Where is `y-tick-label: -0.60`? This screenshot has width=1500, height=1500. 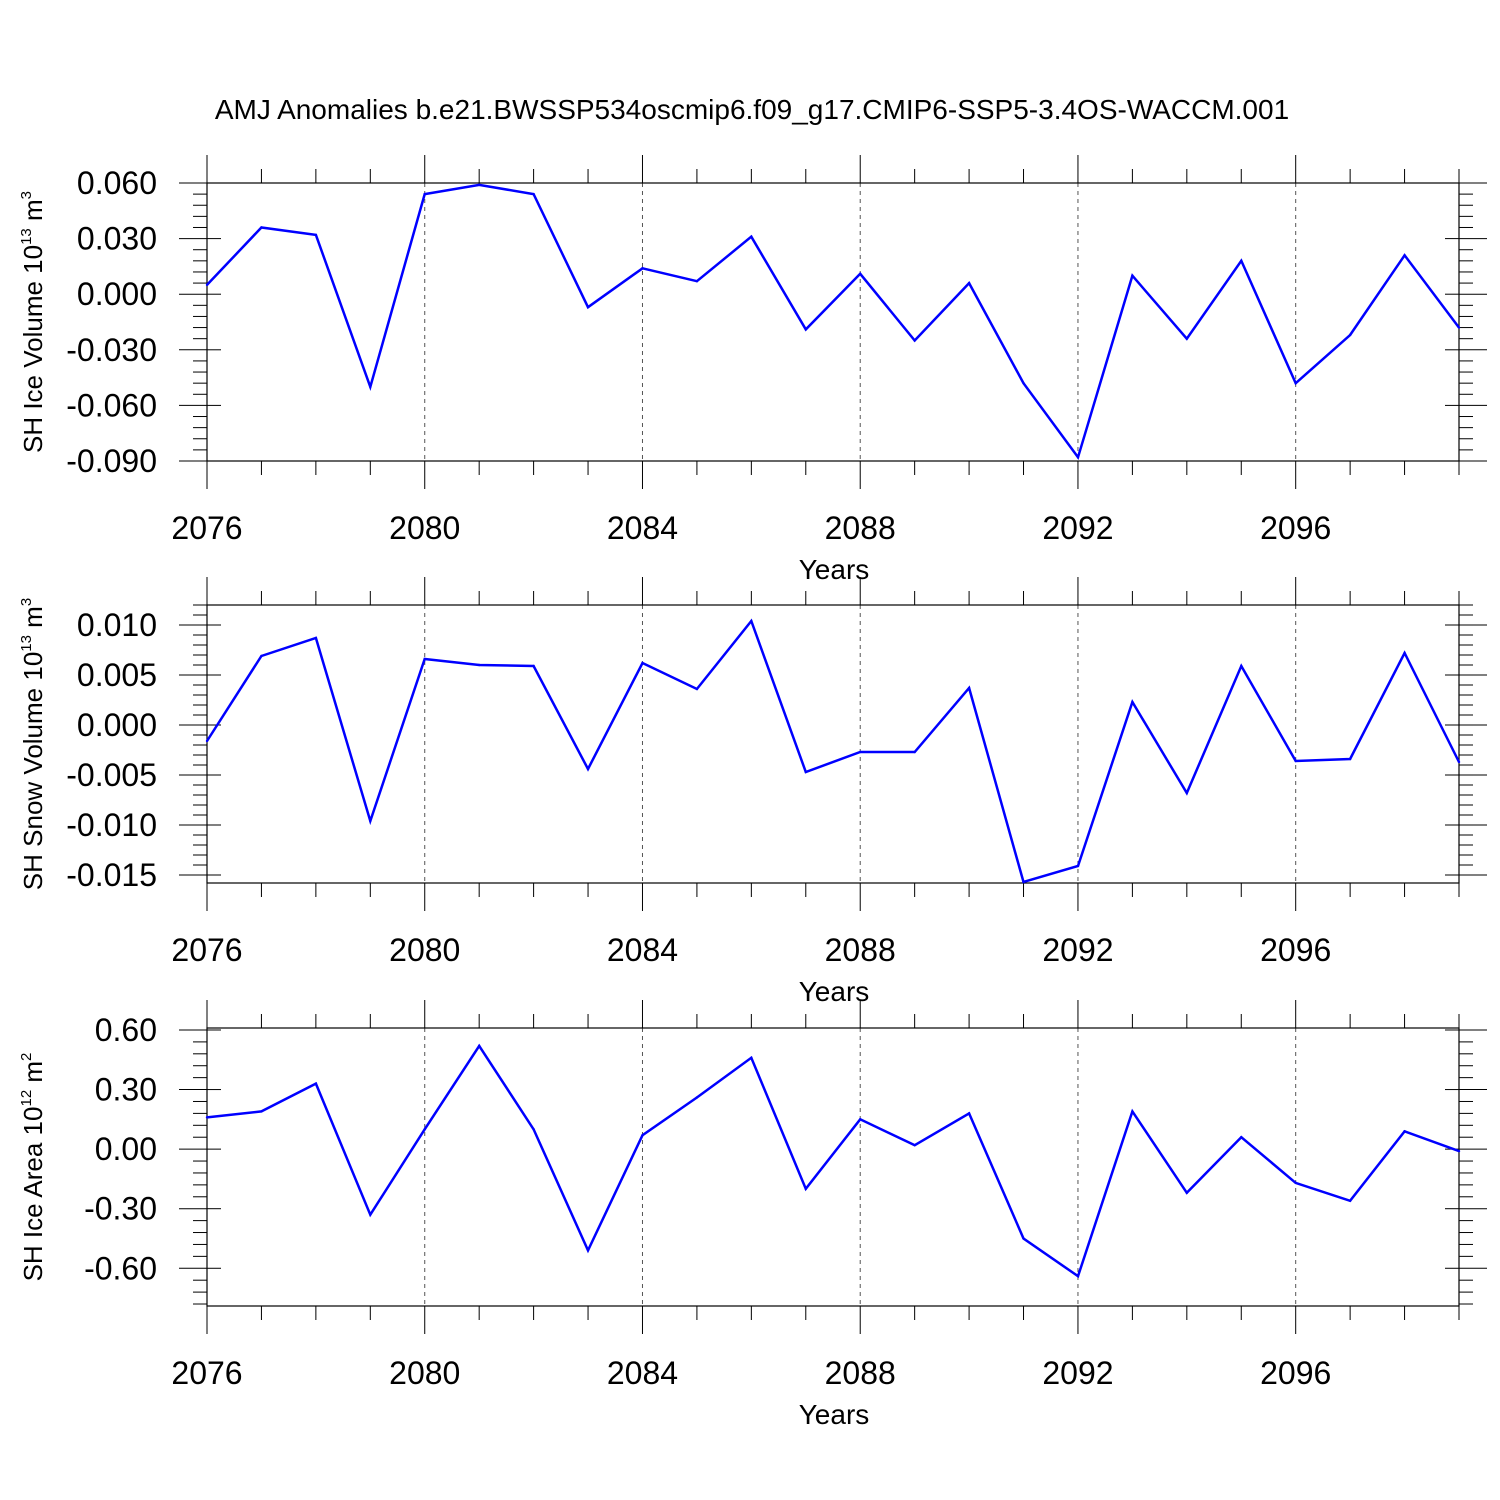
y-tick-label: -0.60 is located at coordinates (120, 1268).